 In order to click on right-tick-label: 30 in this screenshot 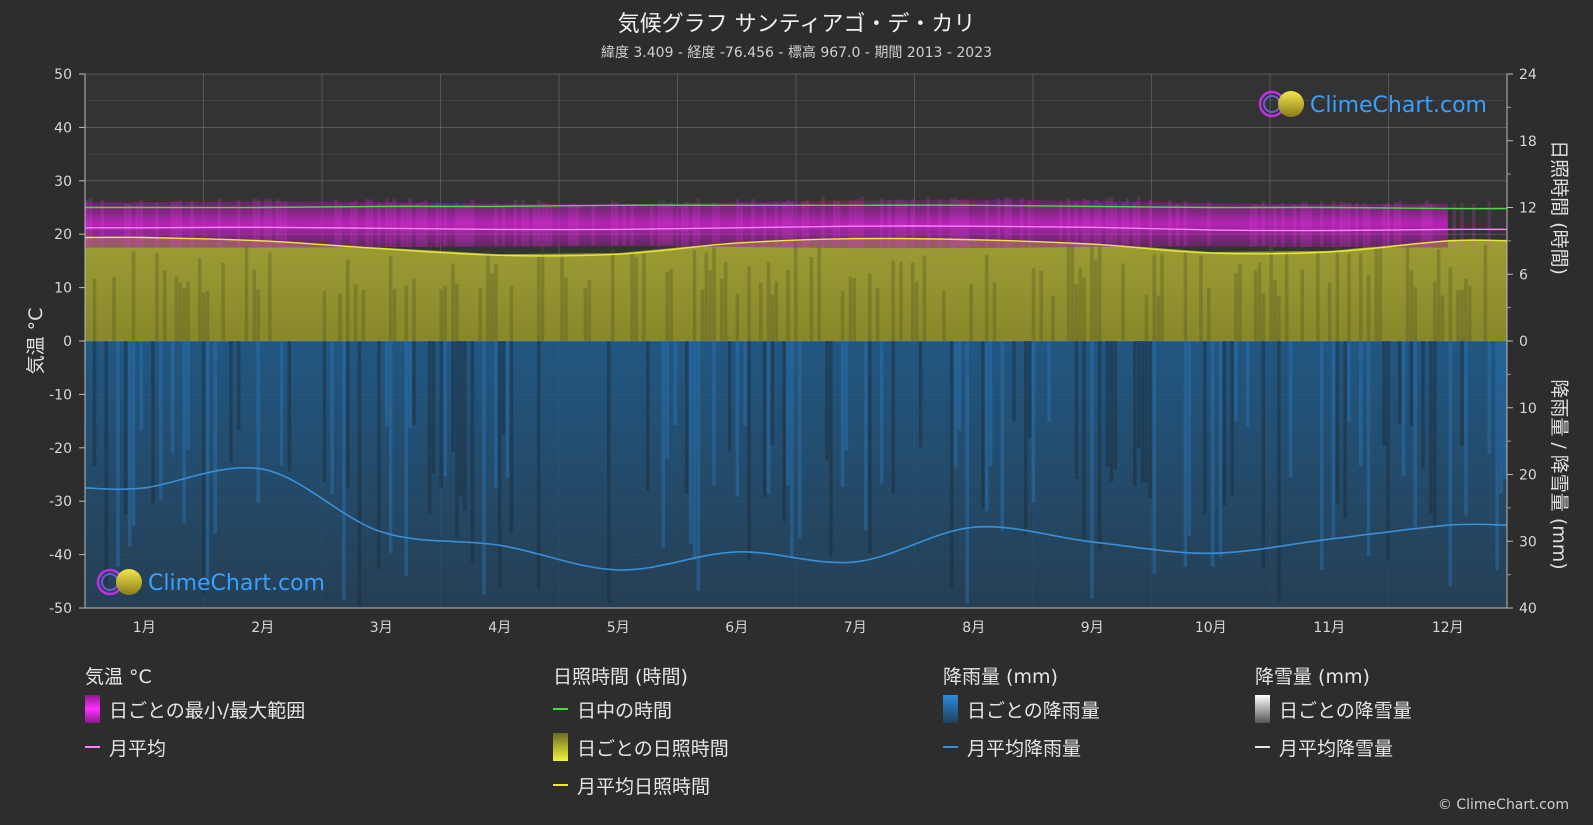, I will do `click(1528, 542)`.